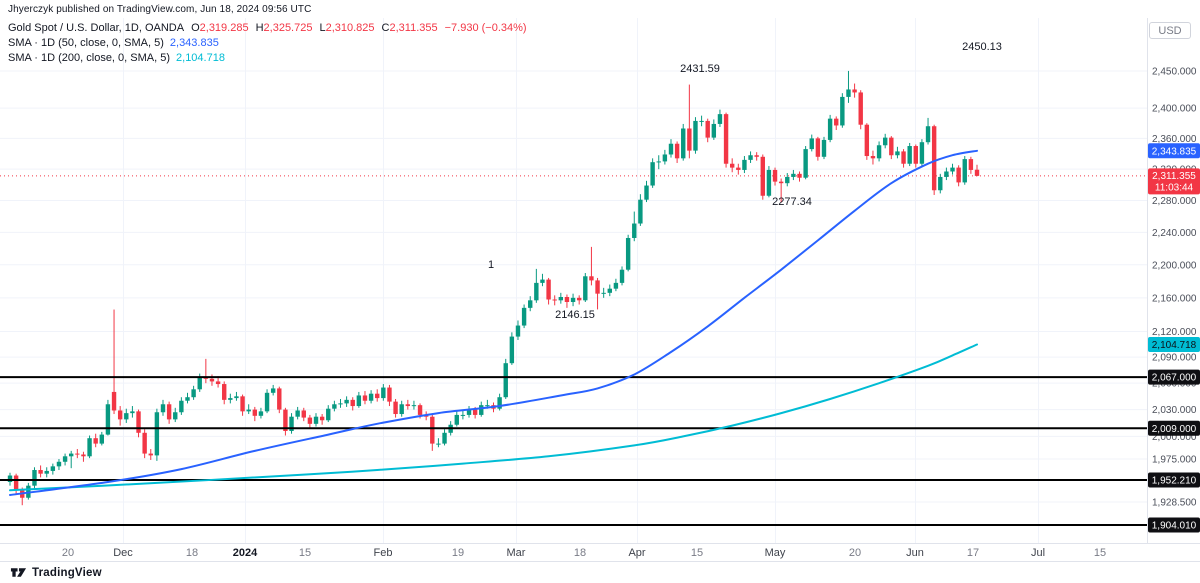  What do you see at coordinates (1174, 151) in the screenshot?
I see `svg-text: 2,343.835` at bounding box center [1174, 151].